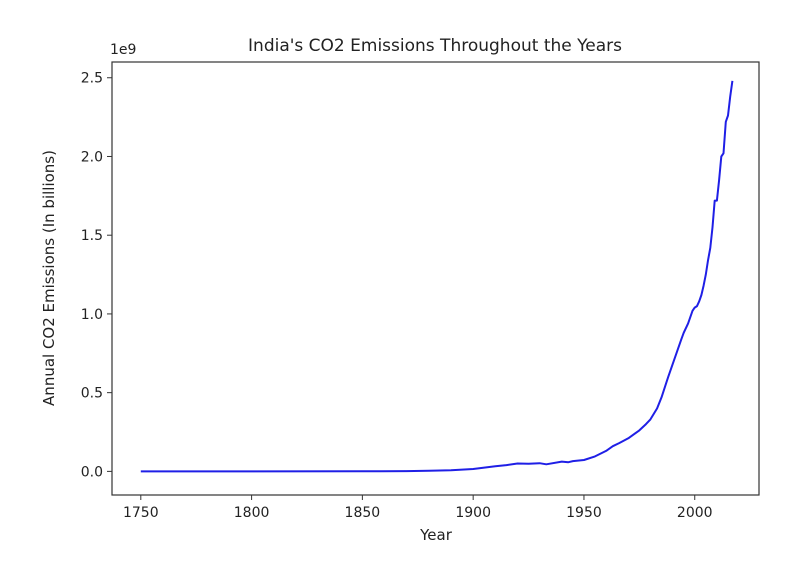  Describe the element at coordinates (49, 278) in the screenshot. I see `y-axis-label: Annual CO2 Emissions (In billions)` at that location.